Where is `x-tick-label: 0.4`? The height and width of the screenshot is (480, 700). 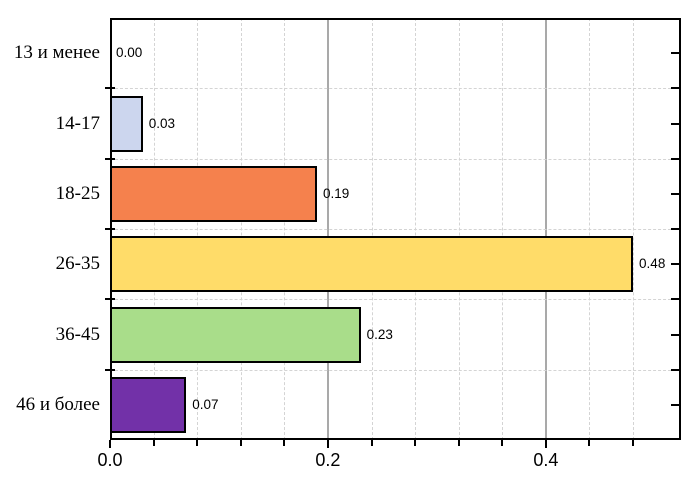
x-tick-label: 0.4 is located at coordinates (546, 460).